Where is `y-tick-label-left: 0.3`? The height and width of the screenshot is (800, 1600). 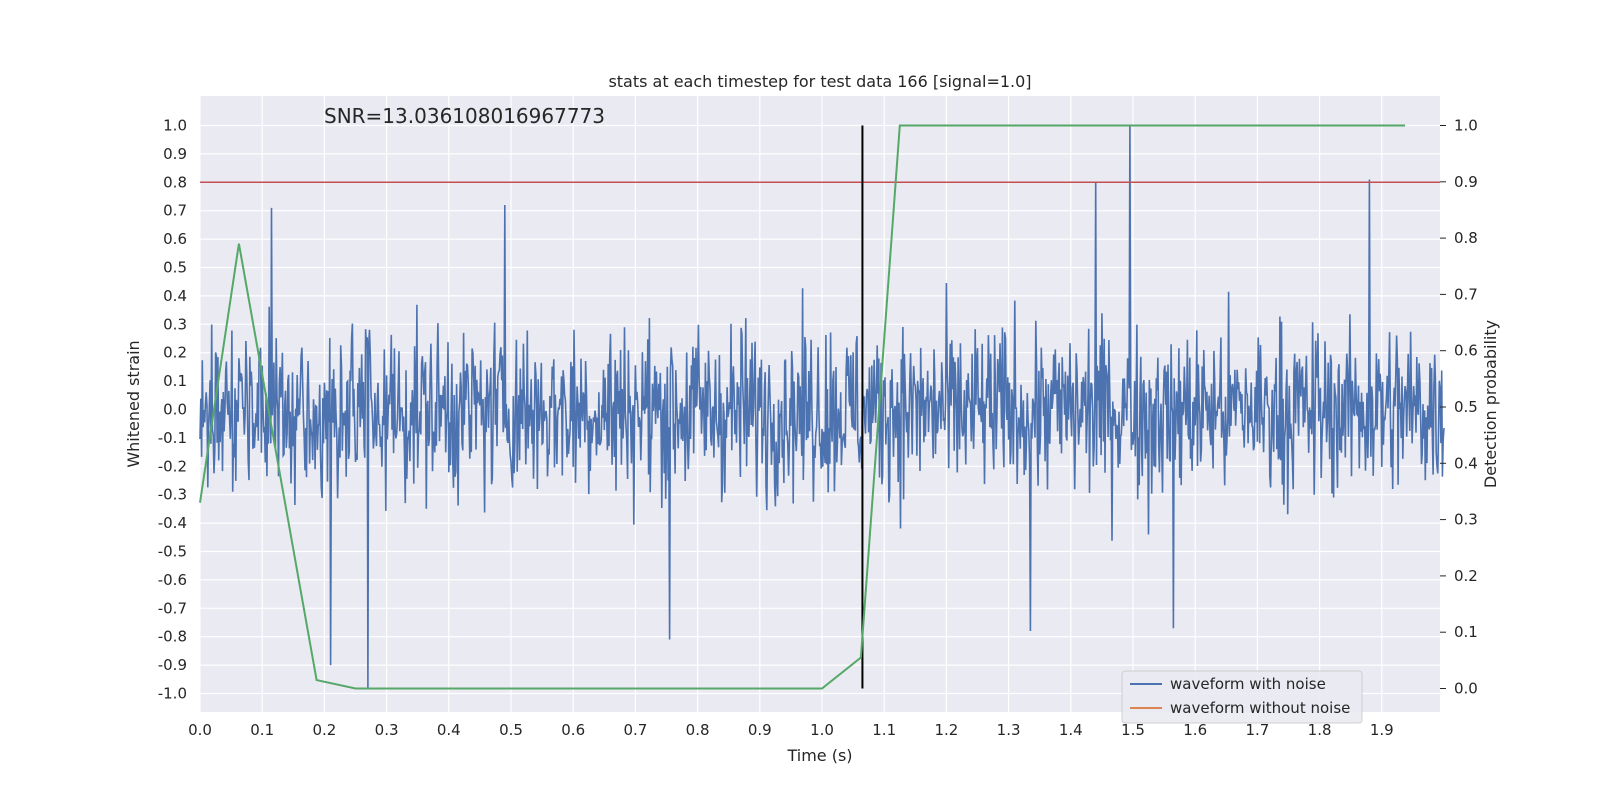
y-tick-label-left: 0.3 is located at coordinates (175, 324).